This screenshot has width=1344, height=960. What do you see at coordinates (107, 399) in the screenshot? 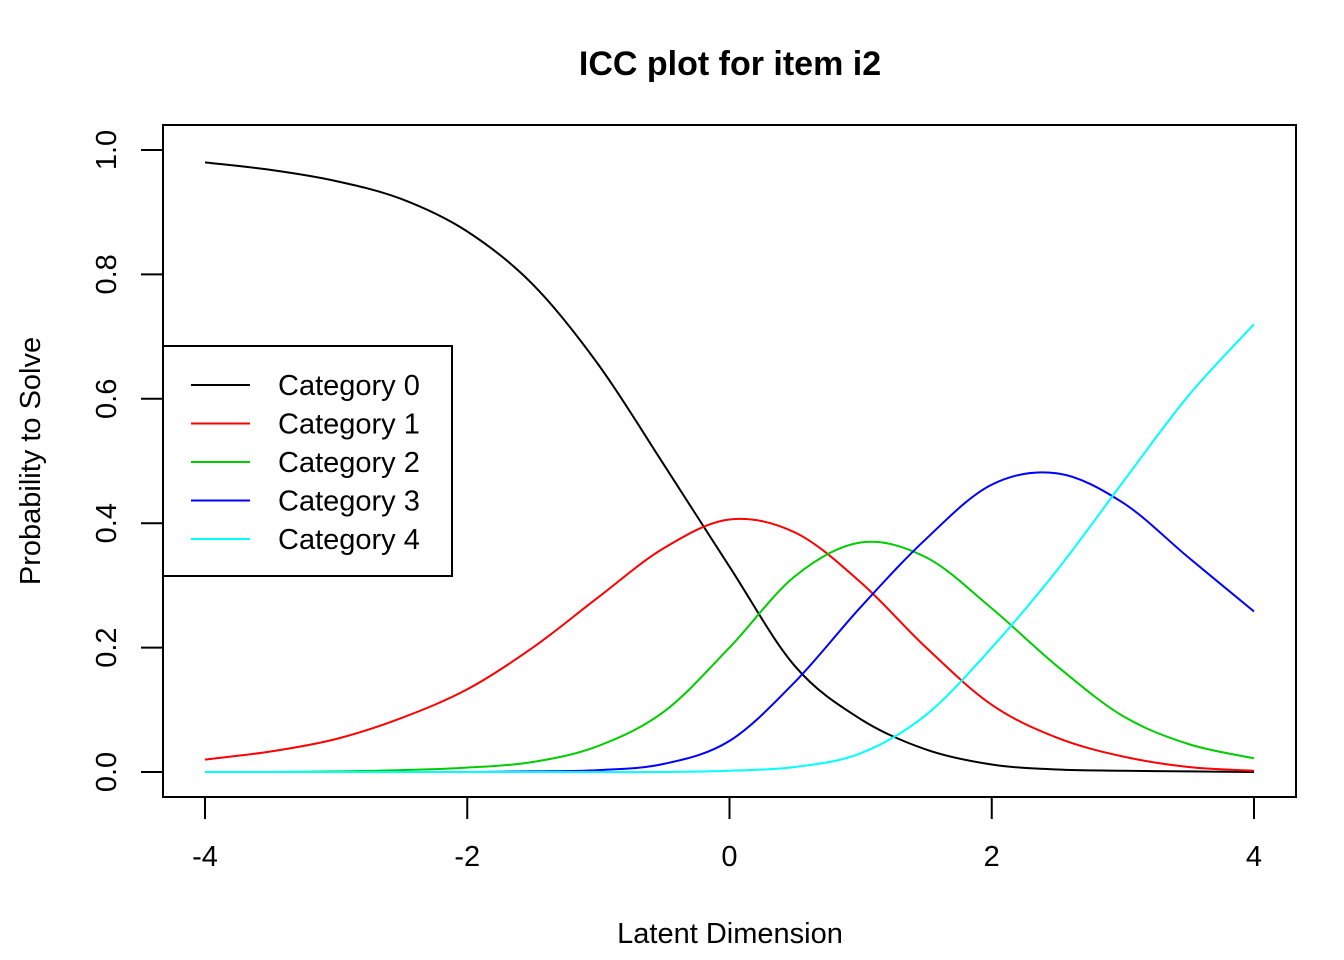
I see `y-tick-label: 0.6` at bounding box center [107, 399].